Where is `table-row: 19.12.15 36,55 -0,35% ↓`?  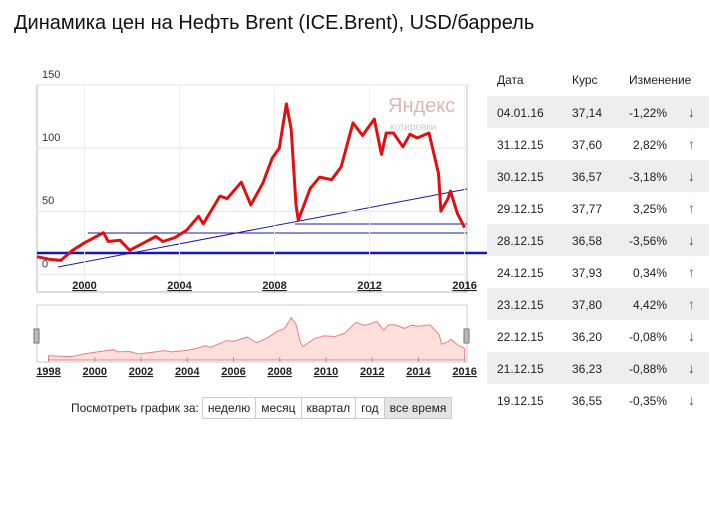
table-row: 19.12.15 36,55 -0,35% ↓ is located at coordinates (598, 400).